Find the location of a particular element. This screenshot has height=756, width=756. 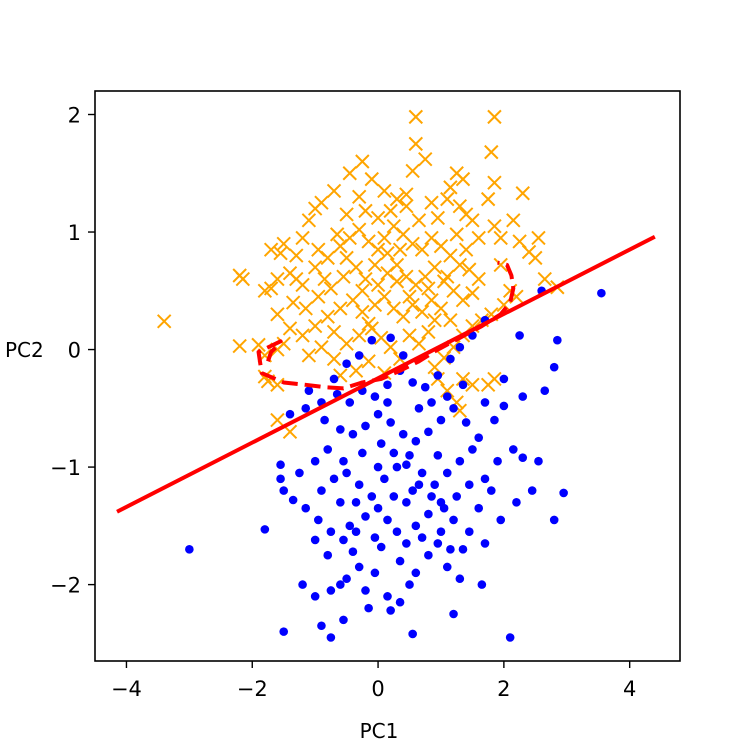

y-axis-label: PC2 is located at coordinates (24, 350).